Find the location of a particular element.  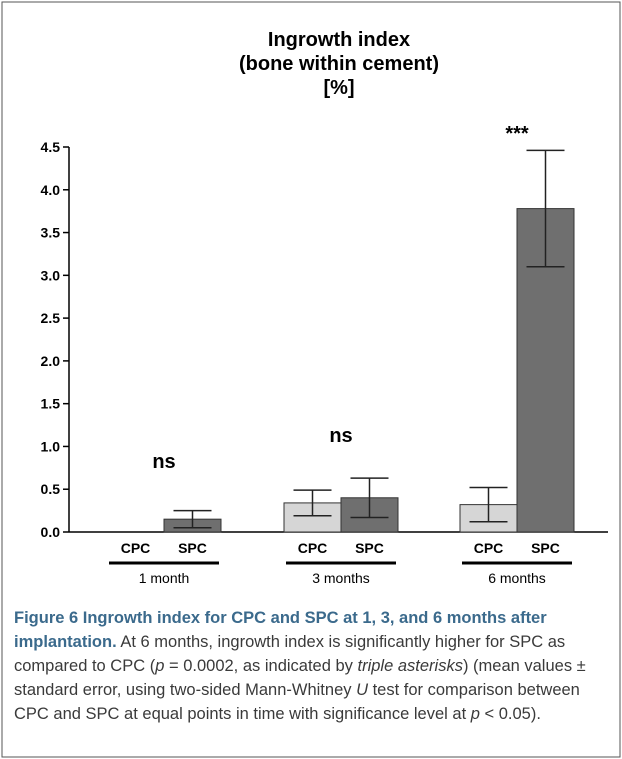

caption-text-5: < 0.05). is located at coordinates (510, 714).